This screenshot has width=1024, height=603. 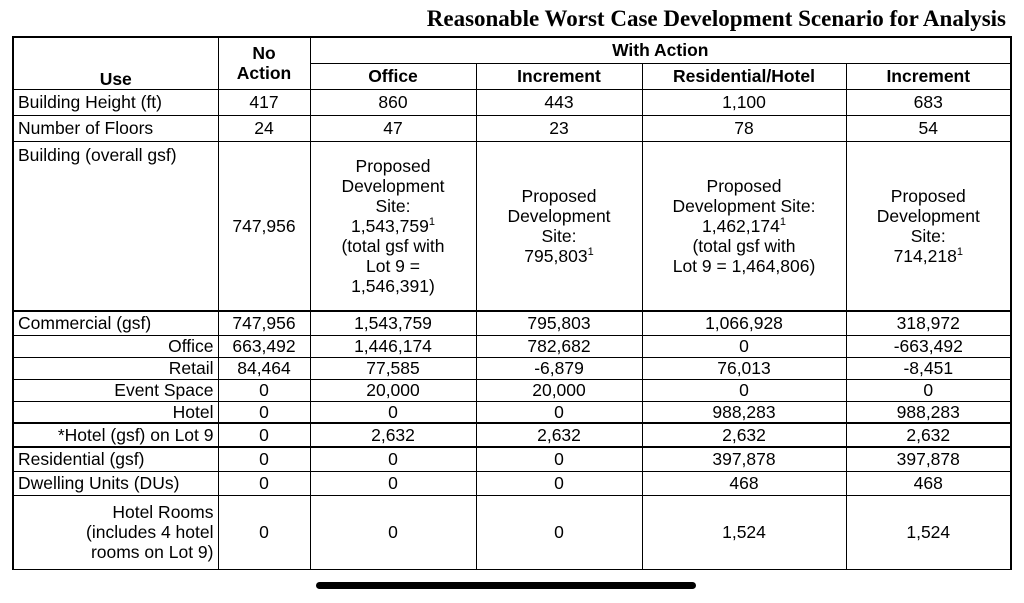 I want to click on cell-residential-hotel: 468, so click(x=744, y=483).